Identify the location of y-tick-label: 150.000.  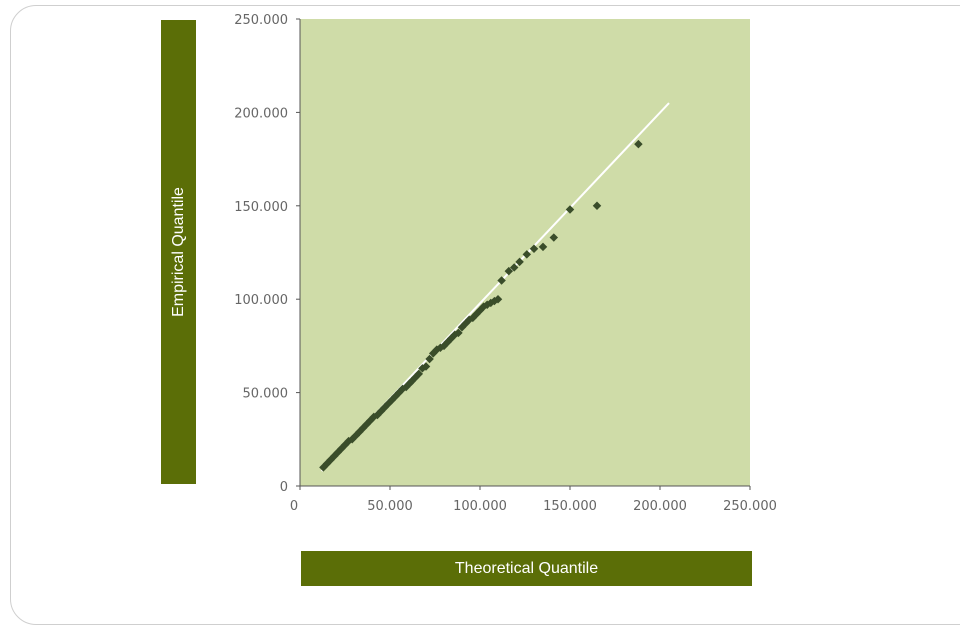
(261, 207).